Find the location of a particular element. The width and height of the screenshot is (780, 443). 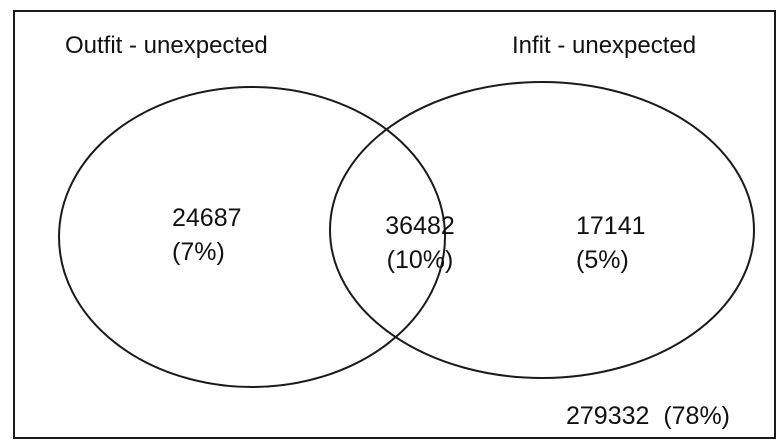

right-only-percent: (5%) is located at coordinates (602, 260).